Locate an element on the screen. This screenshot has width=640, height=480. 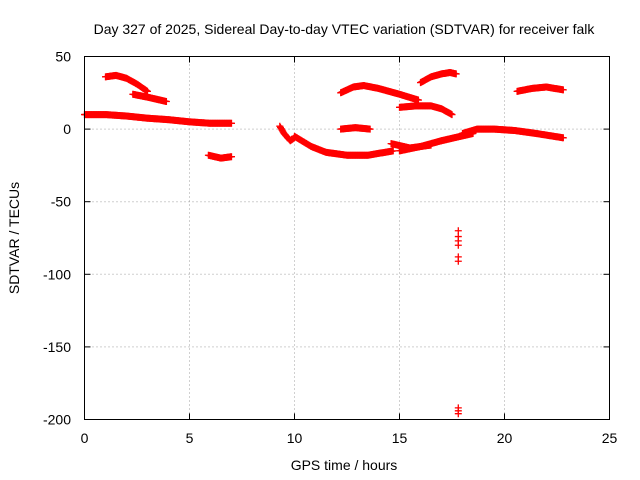
x-tick-label: 15 is located at coordinates (400, 438).